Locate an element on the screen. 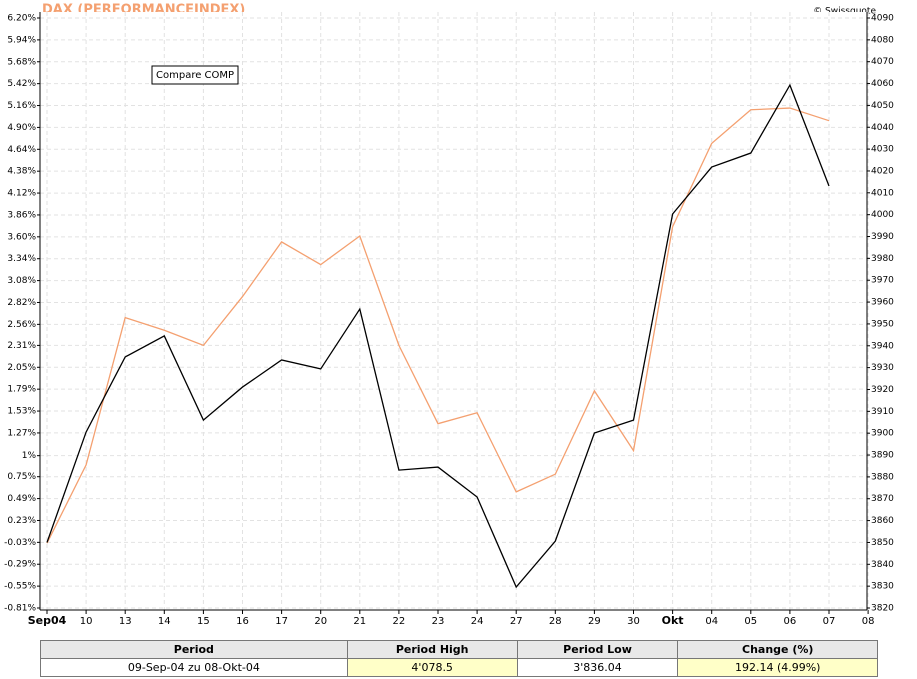 The height and width of the screenshot is (679, 917). y2-tick-label: 3930 is located at coordinates (882, 368).